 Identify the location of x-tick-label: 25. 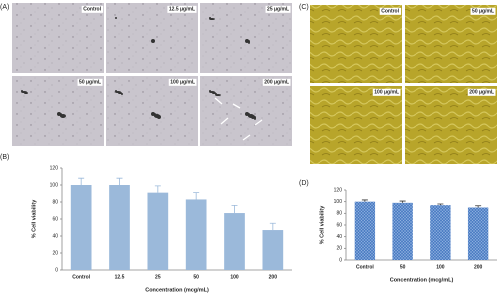
(158, 277).